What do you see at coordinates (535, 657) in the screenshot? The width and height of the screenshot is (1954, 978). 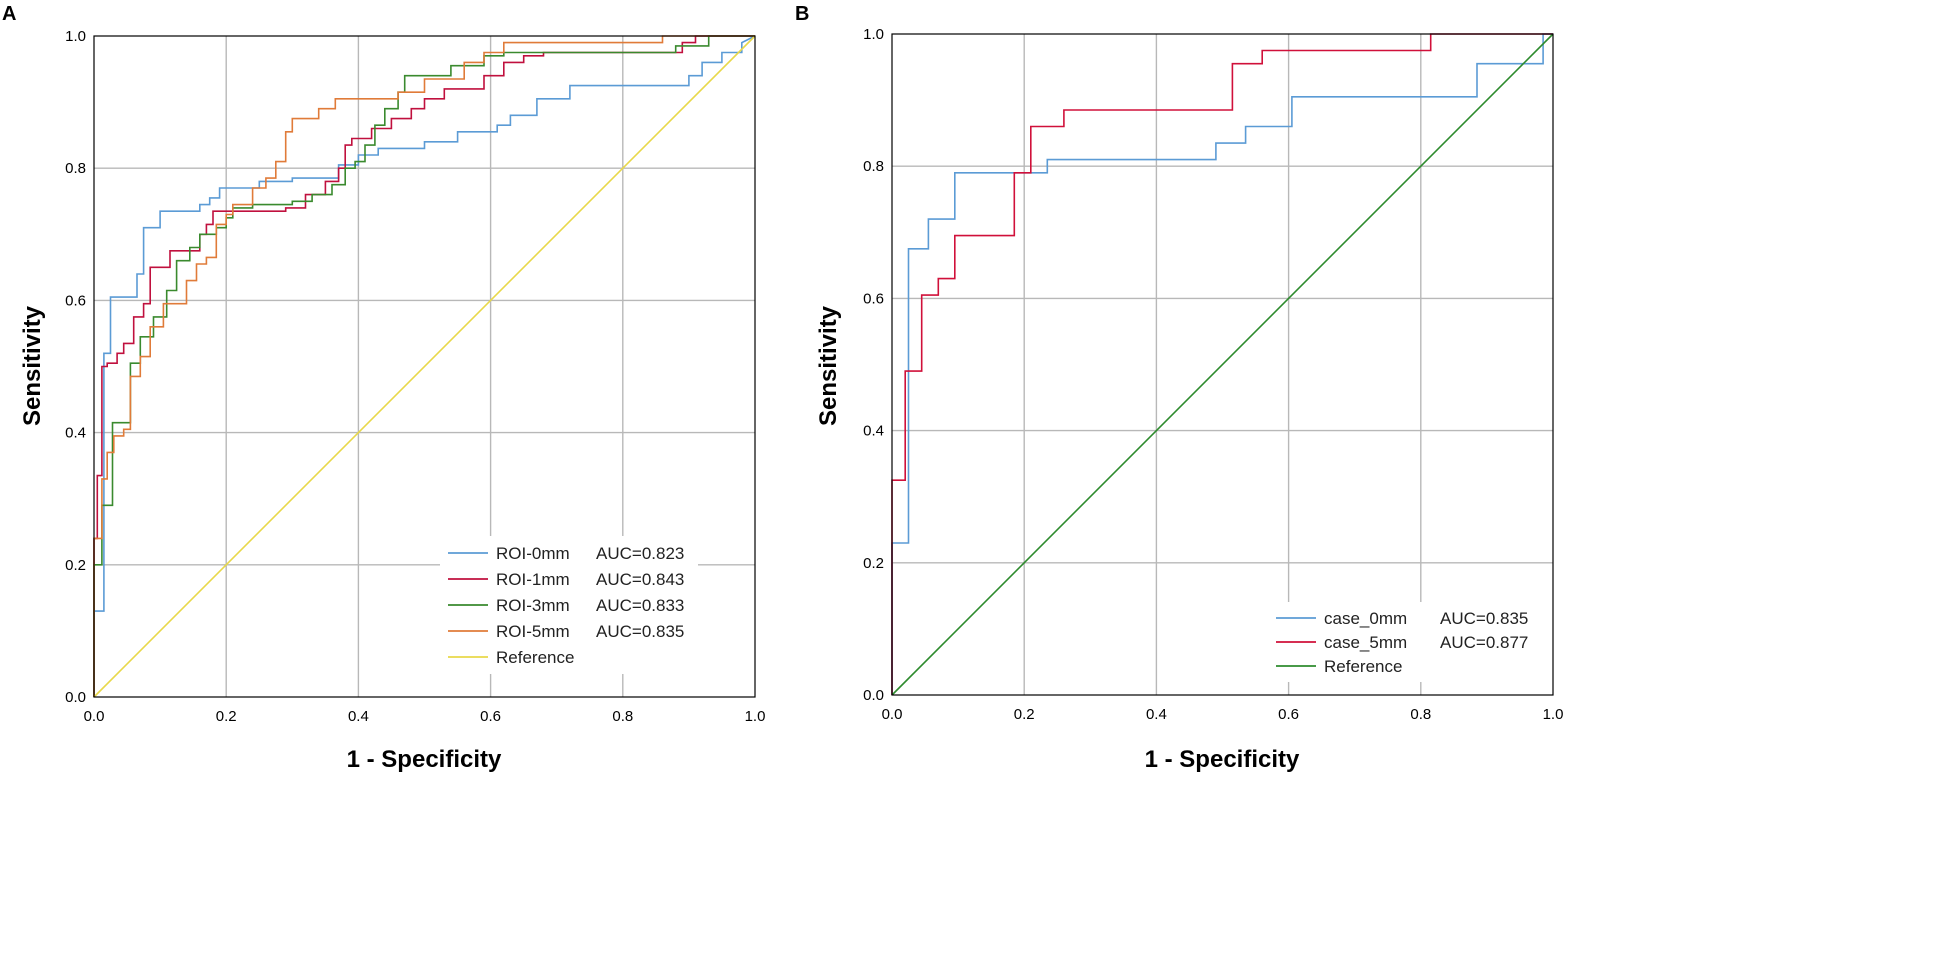 I see `panel-a-legend-label: Reference` at bounding box center [535, 657].